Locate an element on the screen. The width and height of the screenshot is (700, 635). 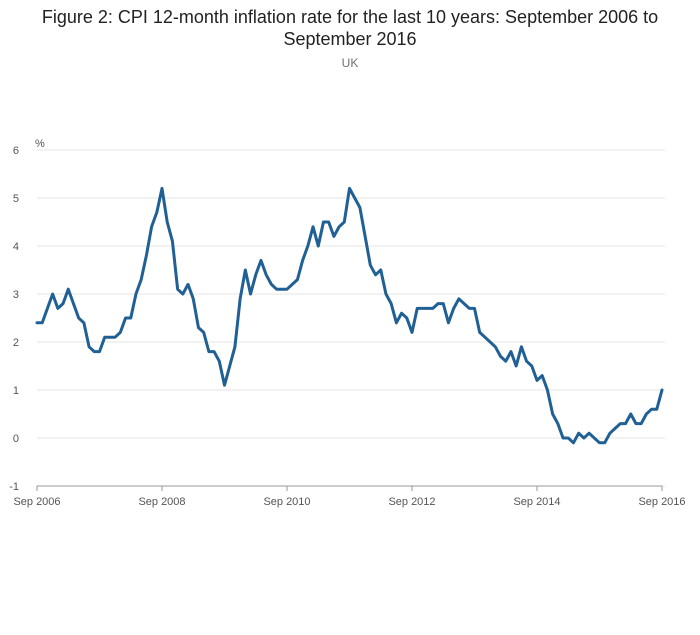
x-tick-label: Sep 2006 is located at coordinates (36, 502).